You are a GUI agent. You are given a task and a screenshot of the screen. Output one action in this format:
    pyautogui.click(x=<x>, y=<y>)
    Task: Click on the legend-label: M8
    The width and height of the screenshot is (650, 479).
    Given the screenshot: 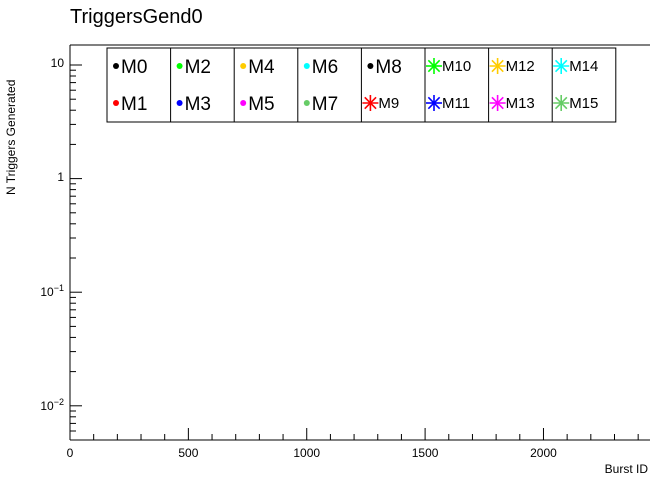 What is the action you would take?
    pyautogui.click(x=388, y=67)
    